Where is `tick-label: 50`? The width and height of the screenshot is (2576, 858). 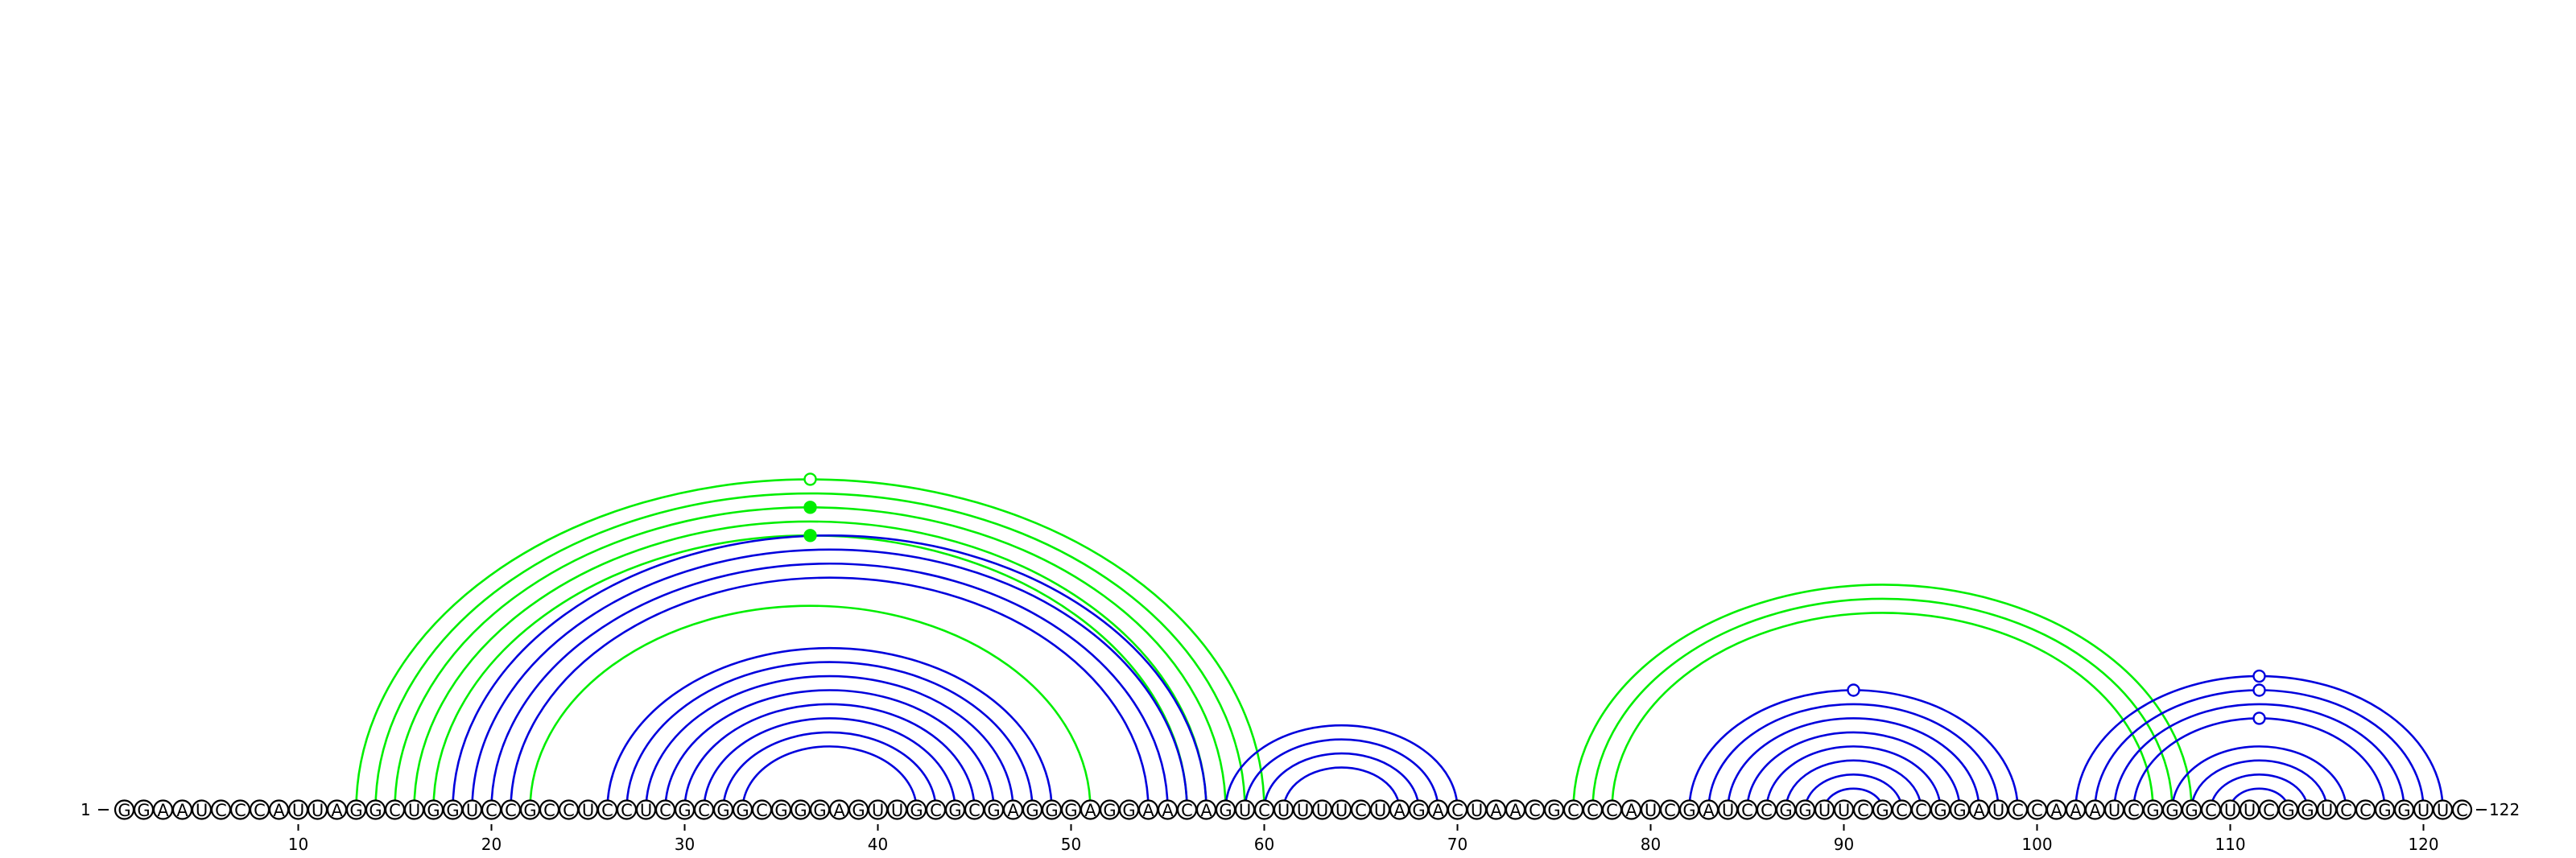
tick-label: 50 is located at coordinates (1071, 845).